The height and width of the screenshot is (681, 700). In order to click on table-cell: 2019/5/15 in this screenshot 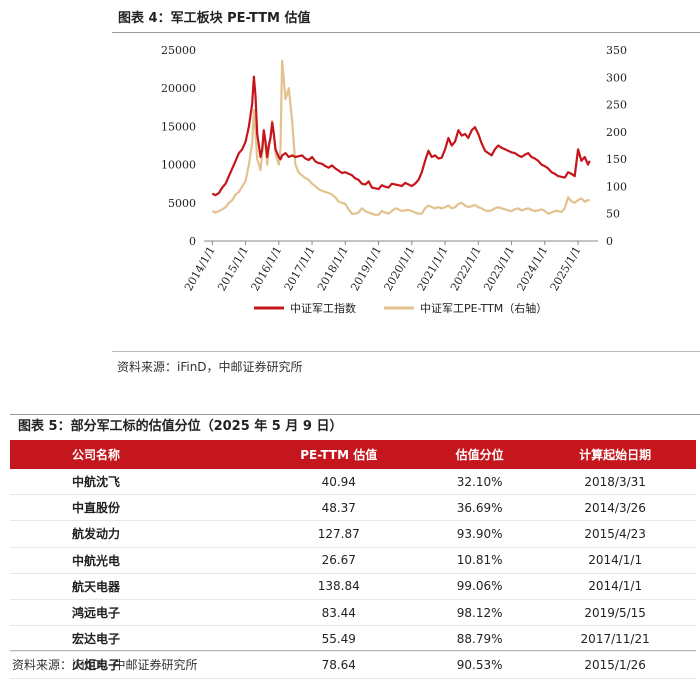, I will do `click(615, 613)`.